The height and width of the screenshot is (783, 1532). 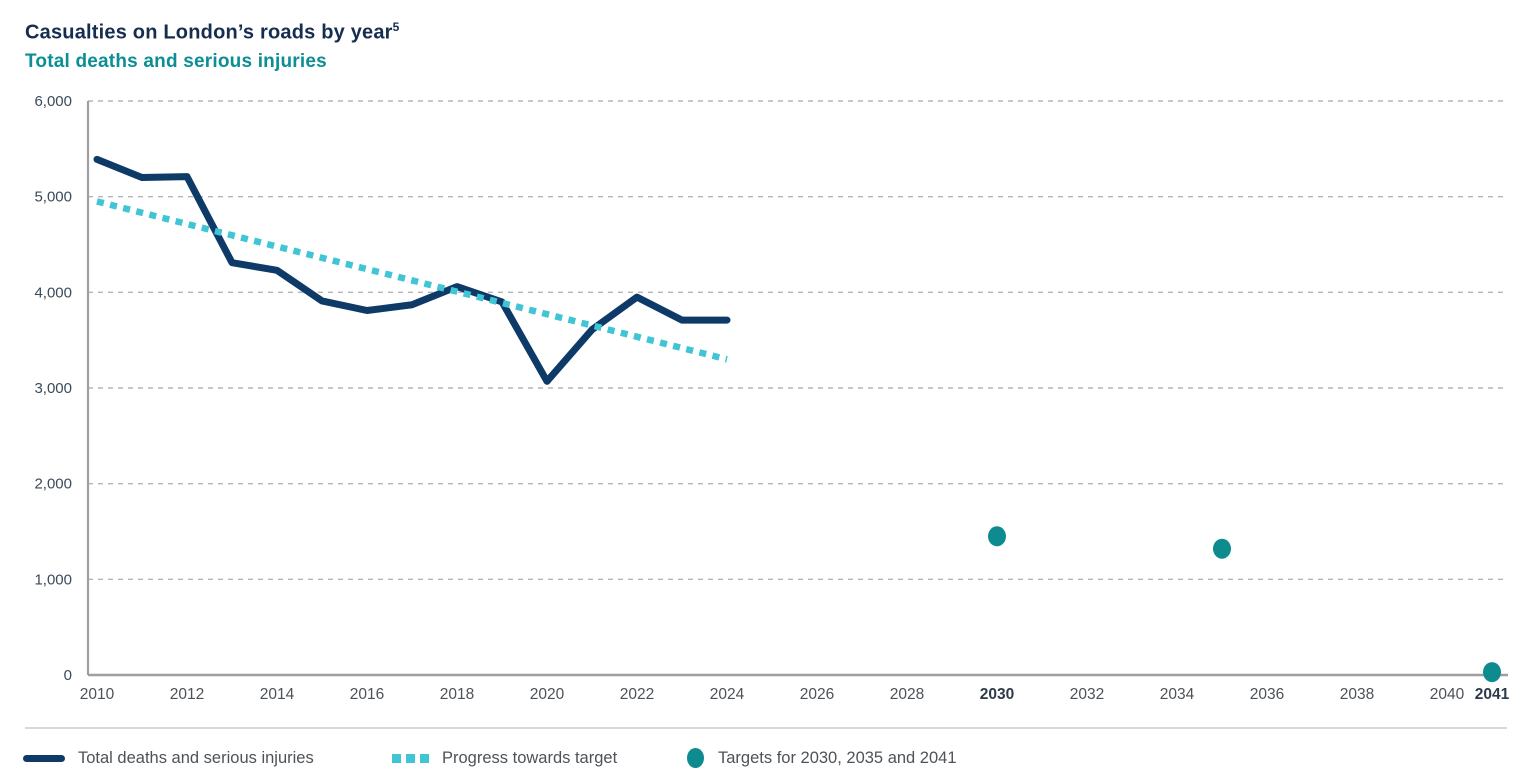 I want to click on x-tick-label: 2041, so click(x=1492, y=694).